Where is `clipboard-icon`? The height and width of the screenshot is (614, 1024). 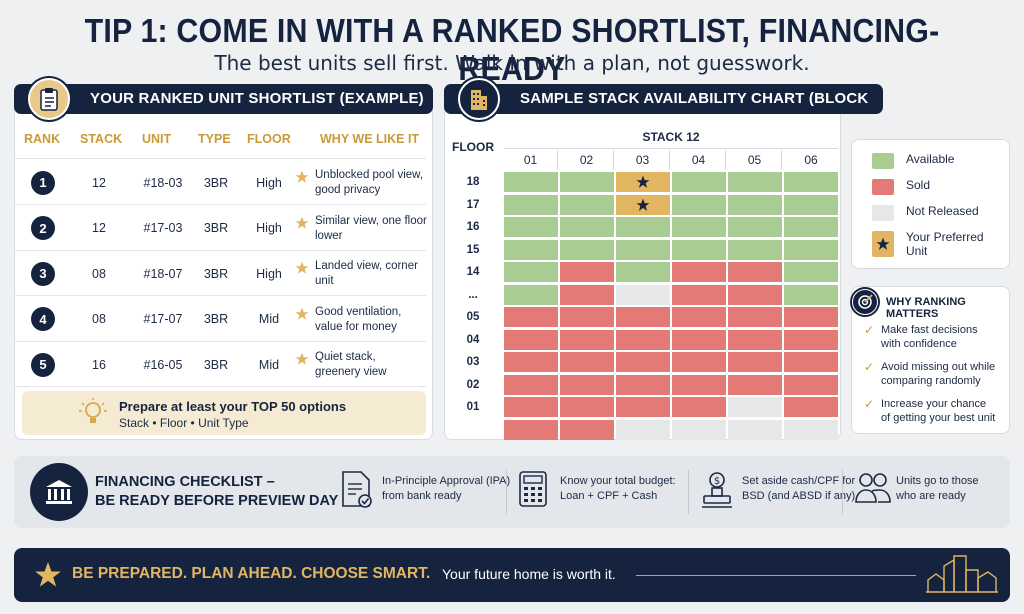 clipboard-icon is located at coordinates (49, 99).